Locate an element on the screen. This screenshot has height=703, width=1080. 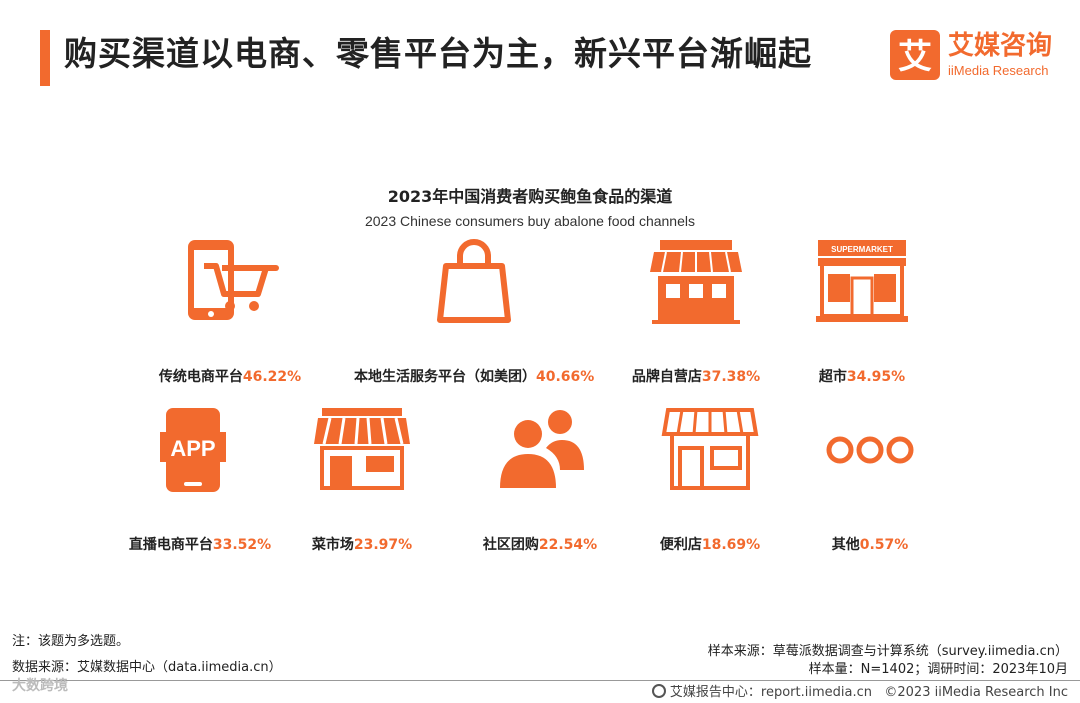
ellipsis-icon is located at coordinates (870, 450).